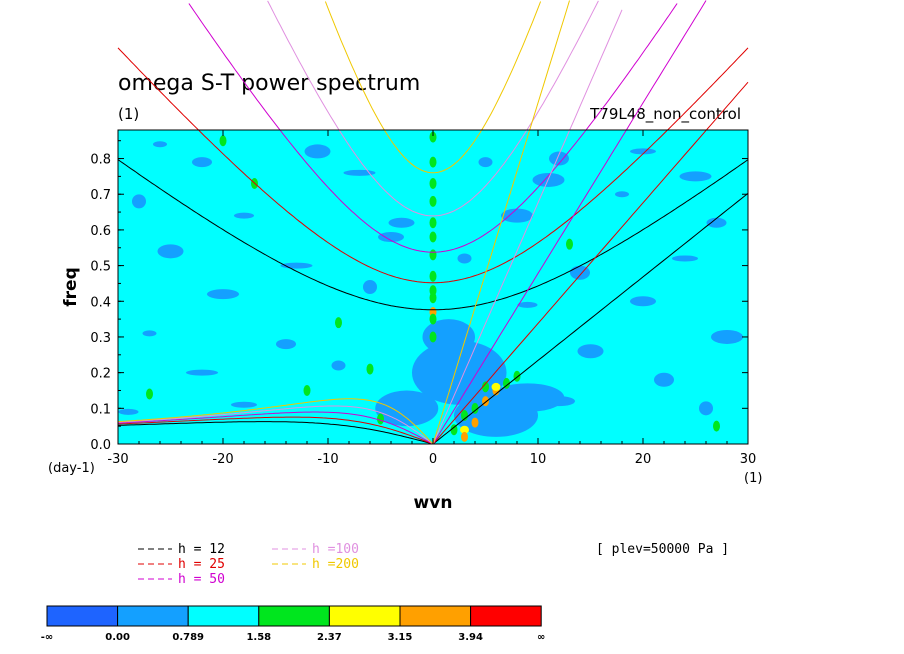  What do you see at coordinates (188, 637) in the screenshot?
I see `colorbar-label: 0.789` at bounding box center [188, 637].